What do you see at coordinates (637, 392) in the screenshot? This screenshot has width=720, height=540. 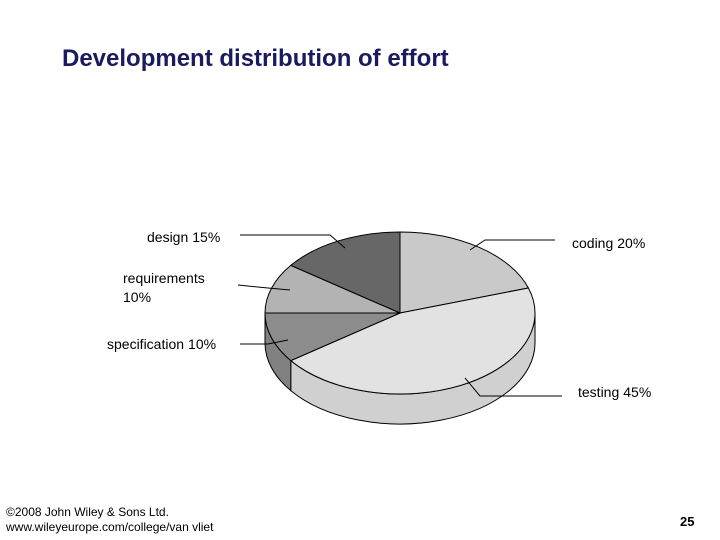 I see `value-label: 45%` at bounding box center [637, 392].